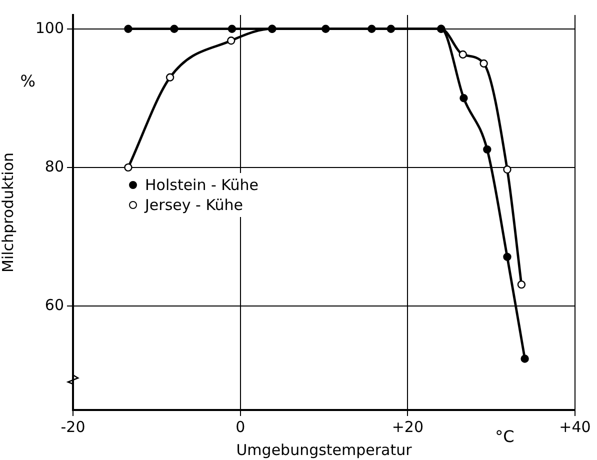 The image size is (597, 460). Describe the element at coordinates (241, 427) in the screenshot. I see `x-tick-label: 0` at that location.